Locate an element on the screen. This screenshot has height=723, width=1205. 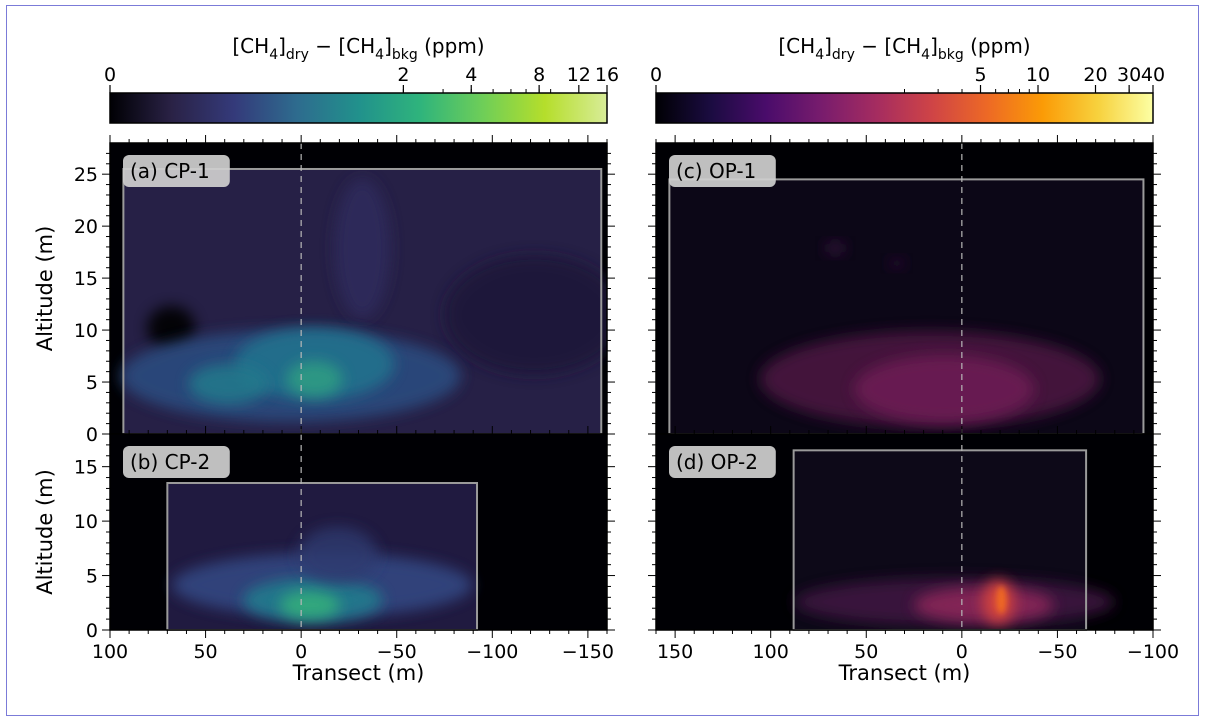
colorbar-tick-label: 10 is located at coordinates (1038, 75).